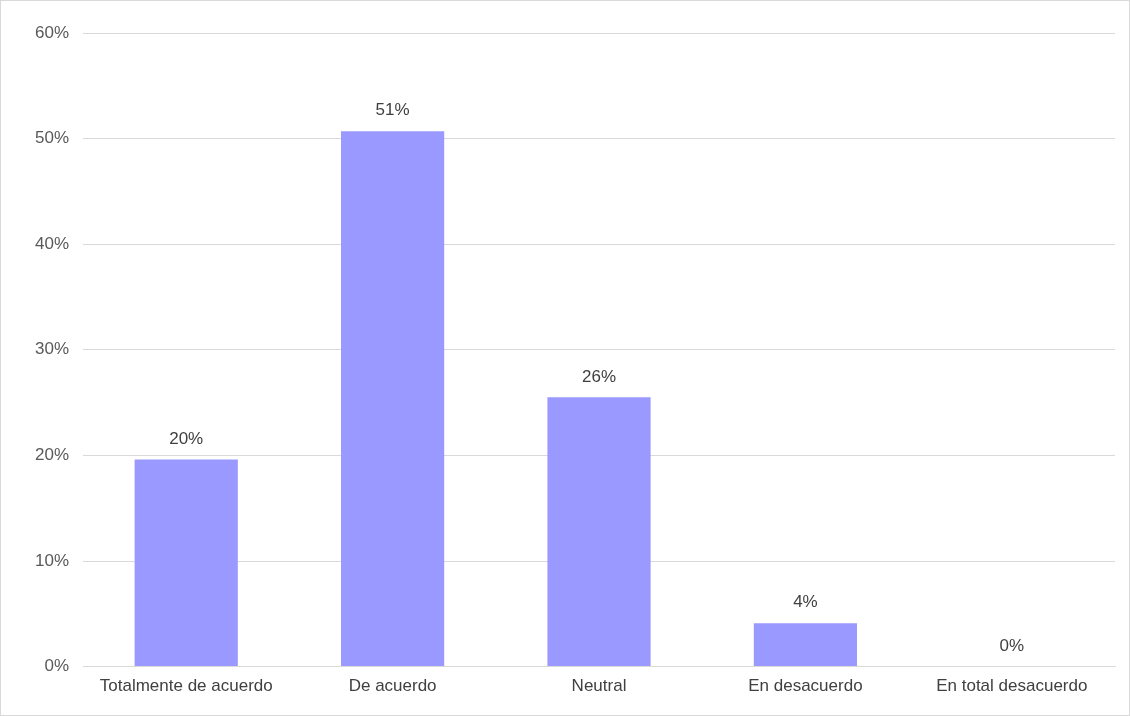  I want to click on data-label: 20%, so click(186, 438).